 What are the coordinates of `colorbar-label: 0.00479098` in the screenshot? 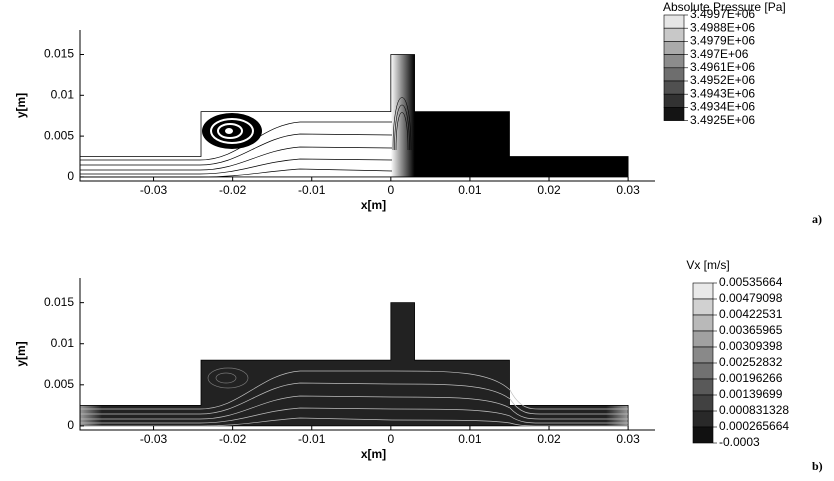 It's located at (751, 298).